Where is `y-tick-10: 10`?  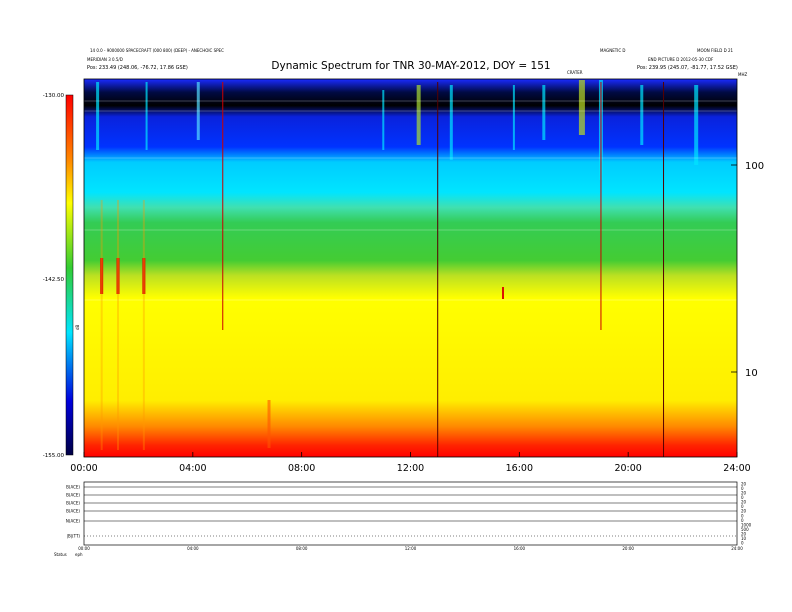
y-tick-10: 10 is located at coordinates (751, 373).